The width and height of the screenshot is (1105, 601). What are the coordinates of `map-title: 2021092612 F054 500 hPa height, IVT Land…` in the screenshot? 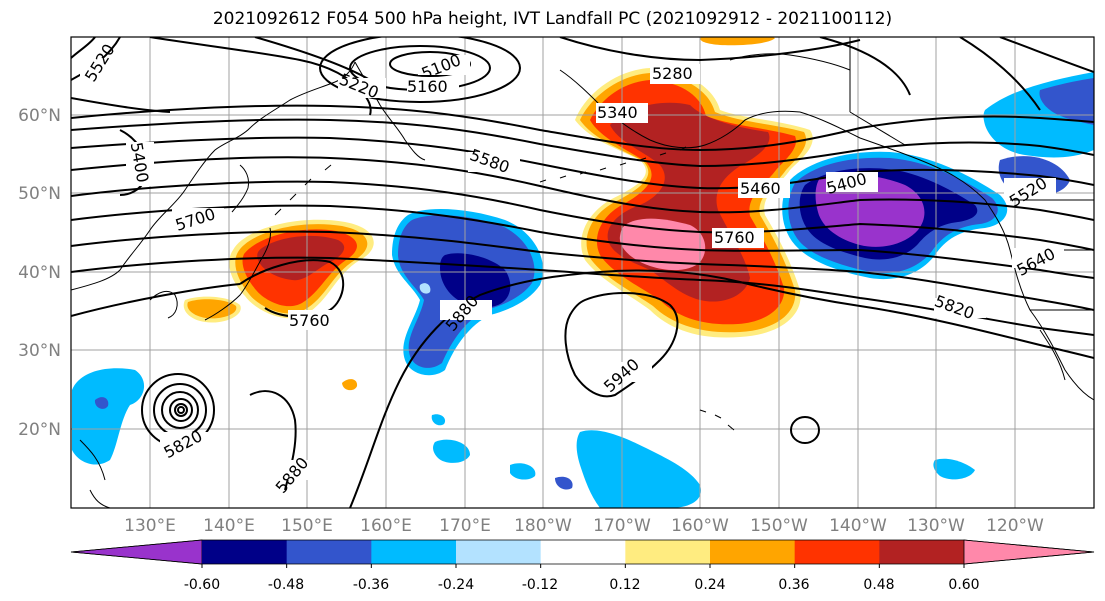 It's located at (552, 19).